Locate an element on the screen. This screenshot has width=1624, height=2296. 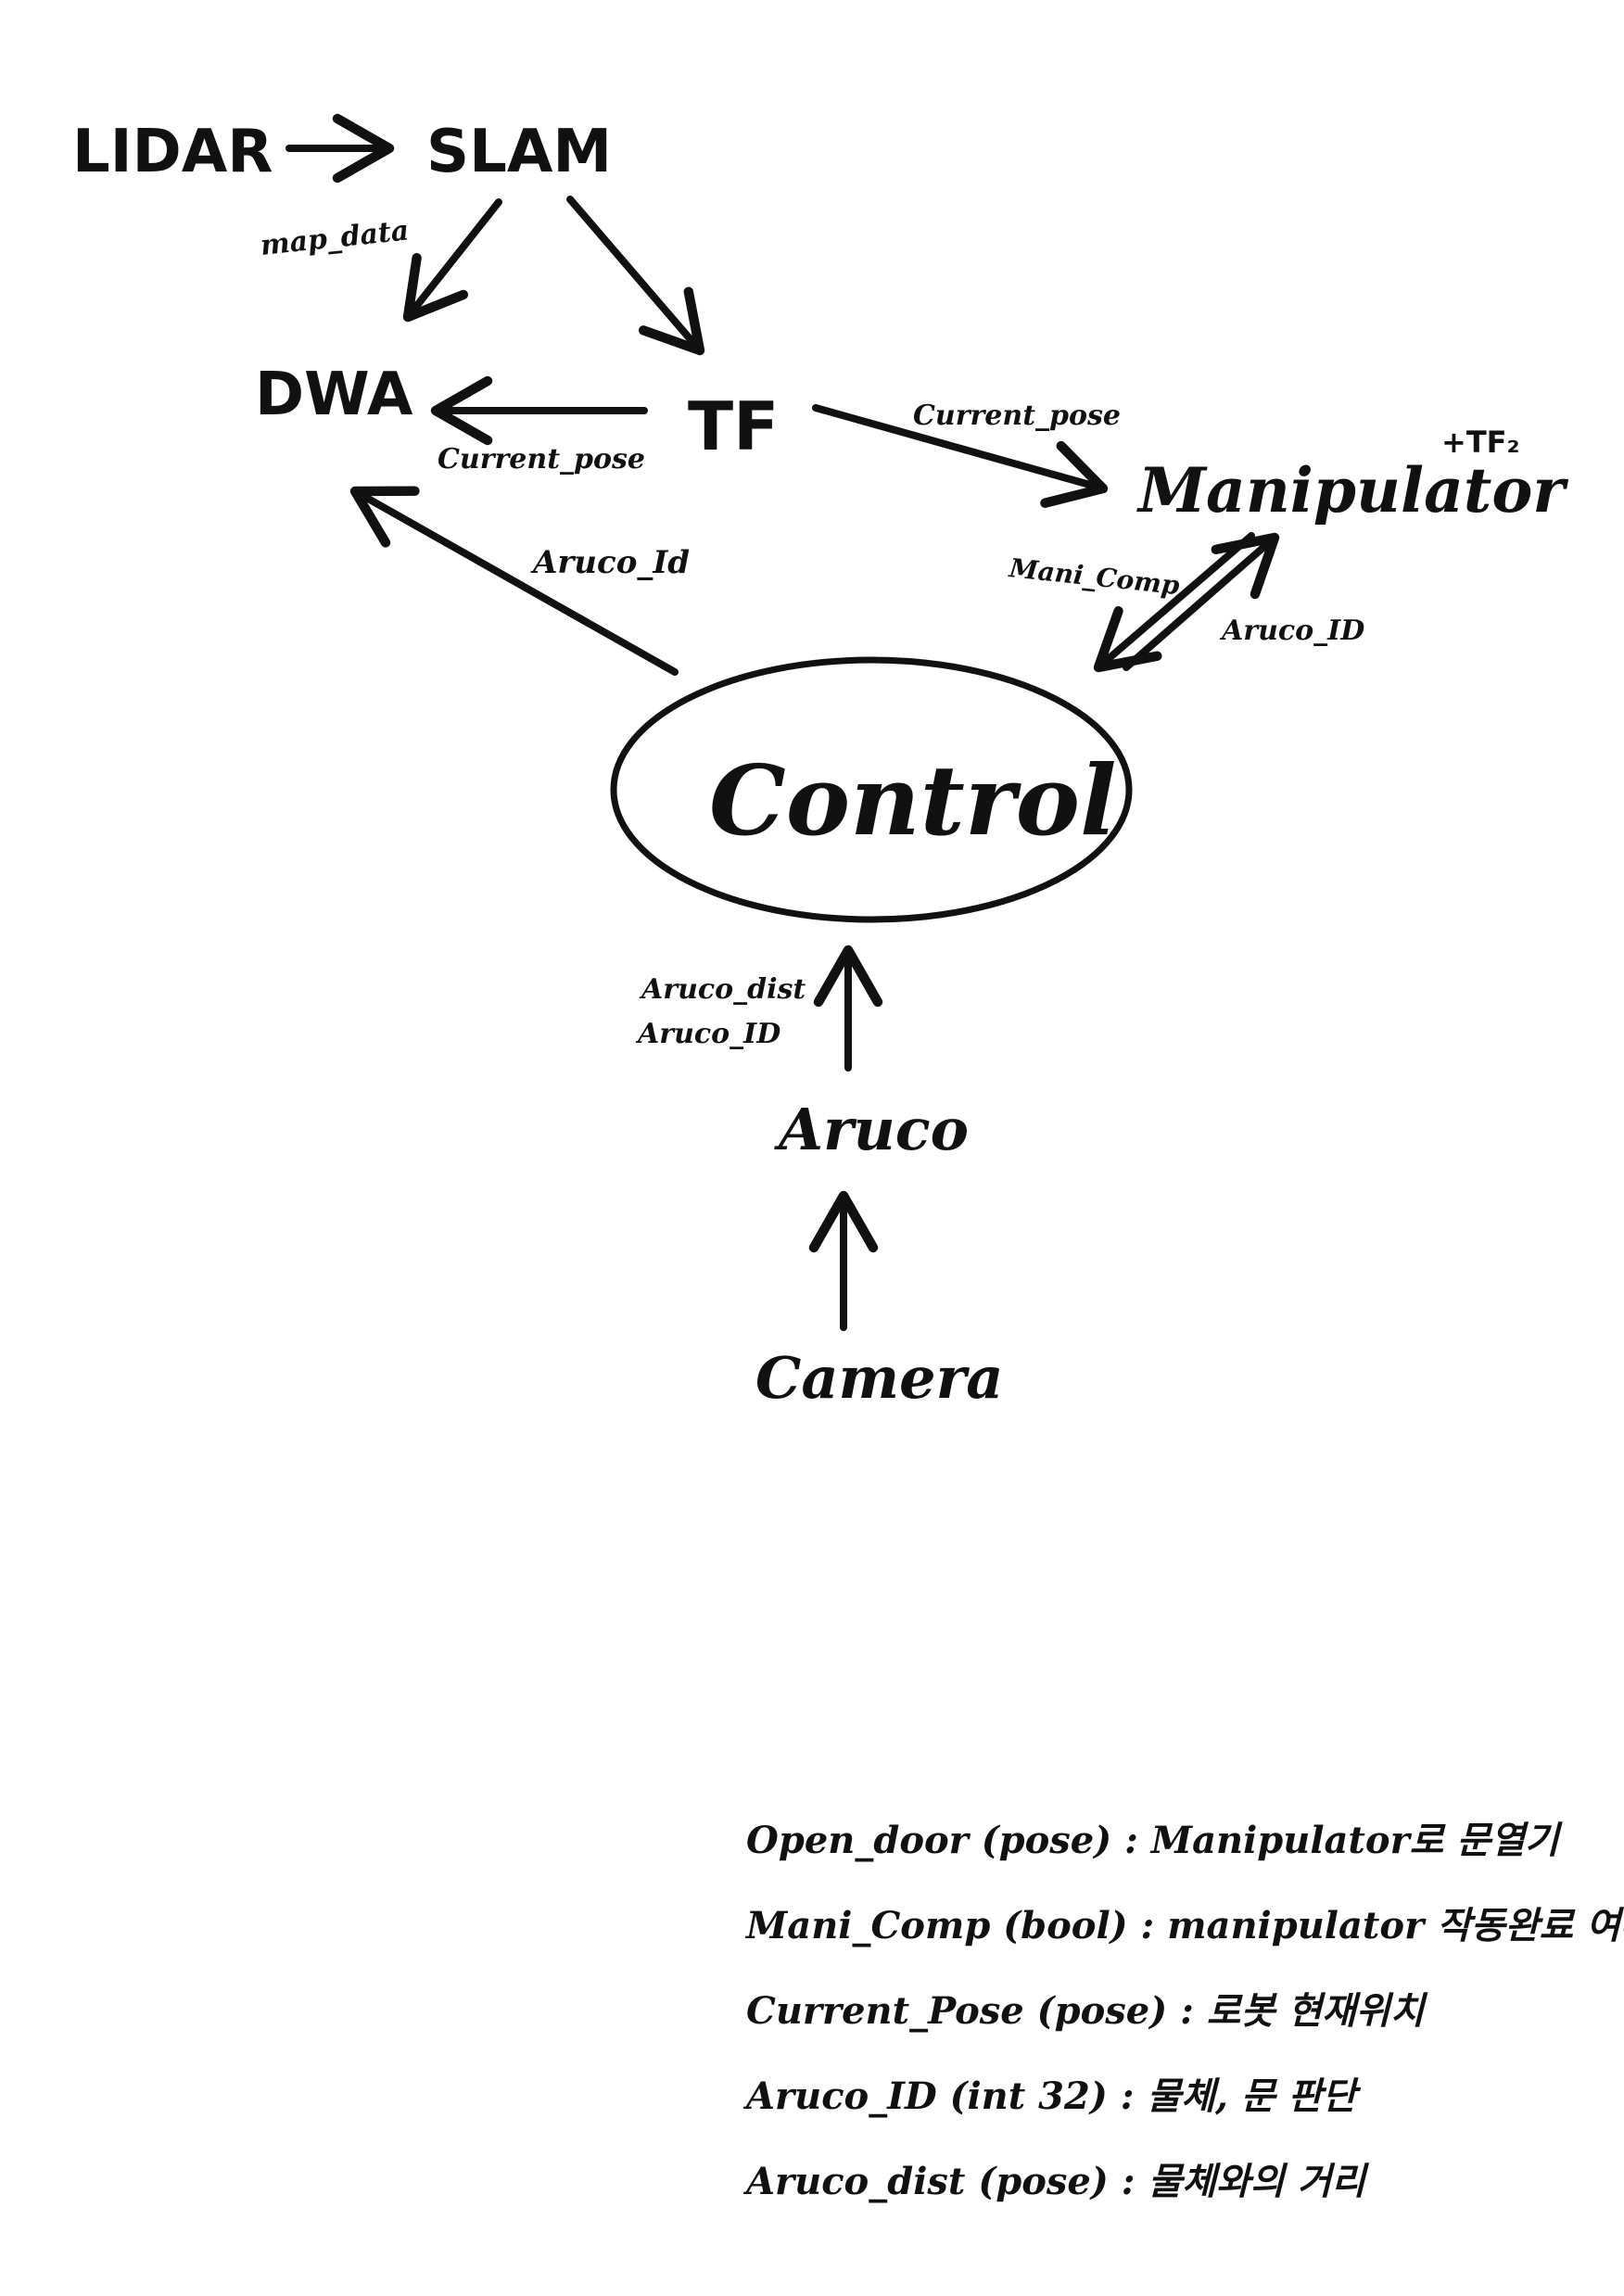
legend-type: (bool) is located at coordinates (1065, 1926).